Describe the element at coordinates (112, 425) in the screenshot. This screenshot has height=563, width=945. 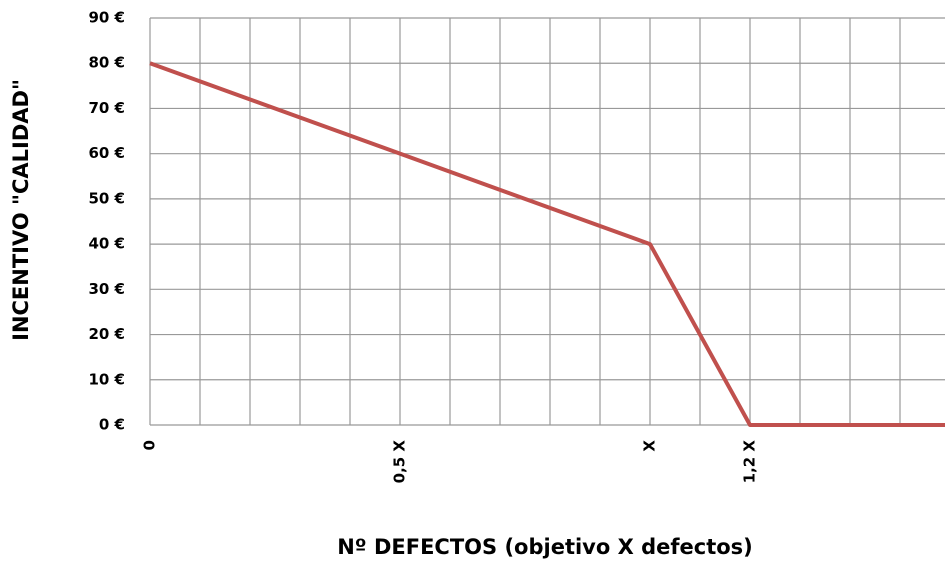
I see `y-tick-label: 0 €` at that location.